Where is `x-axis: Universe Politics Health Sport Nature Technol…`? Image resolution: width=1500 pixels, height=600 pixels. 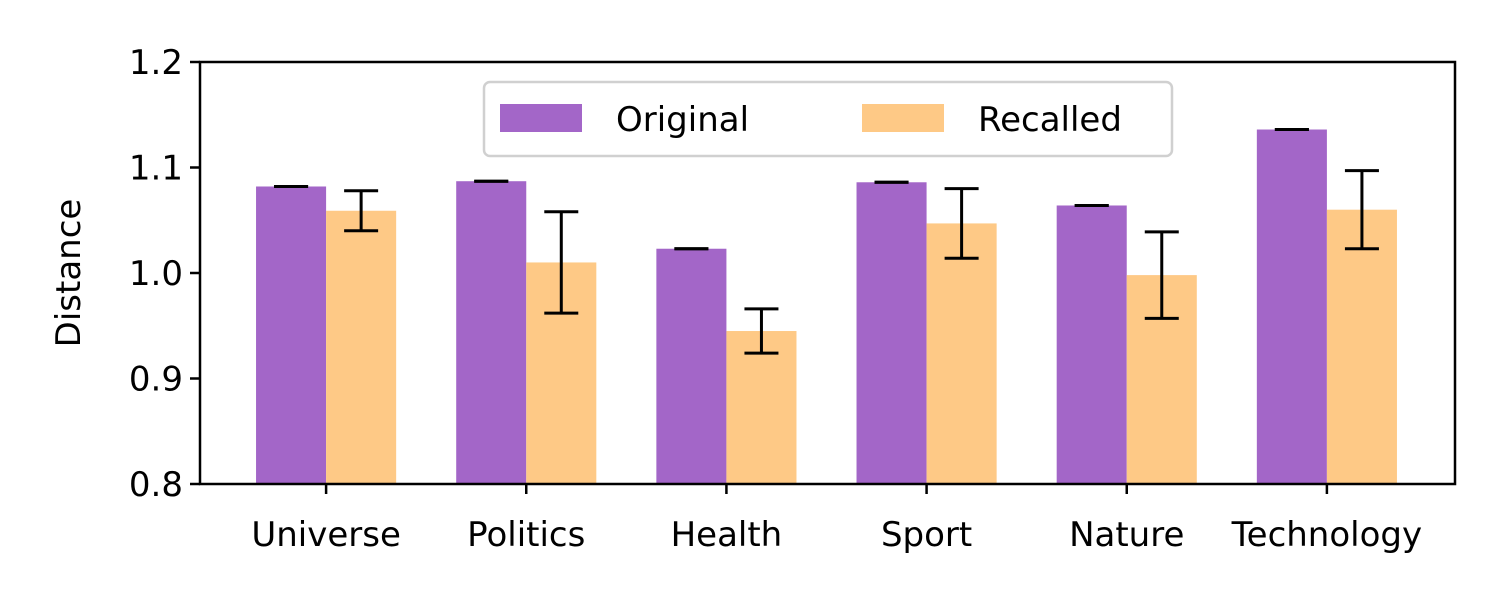
x-axis: Universe Politics Health Sport Nature Technol… is located at coordinates (836, 519).